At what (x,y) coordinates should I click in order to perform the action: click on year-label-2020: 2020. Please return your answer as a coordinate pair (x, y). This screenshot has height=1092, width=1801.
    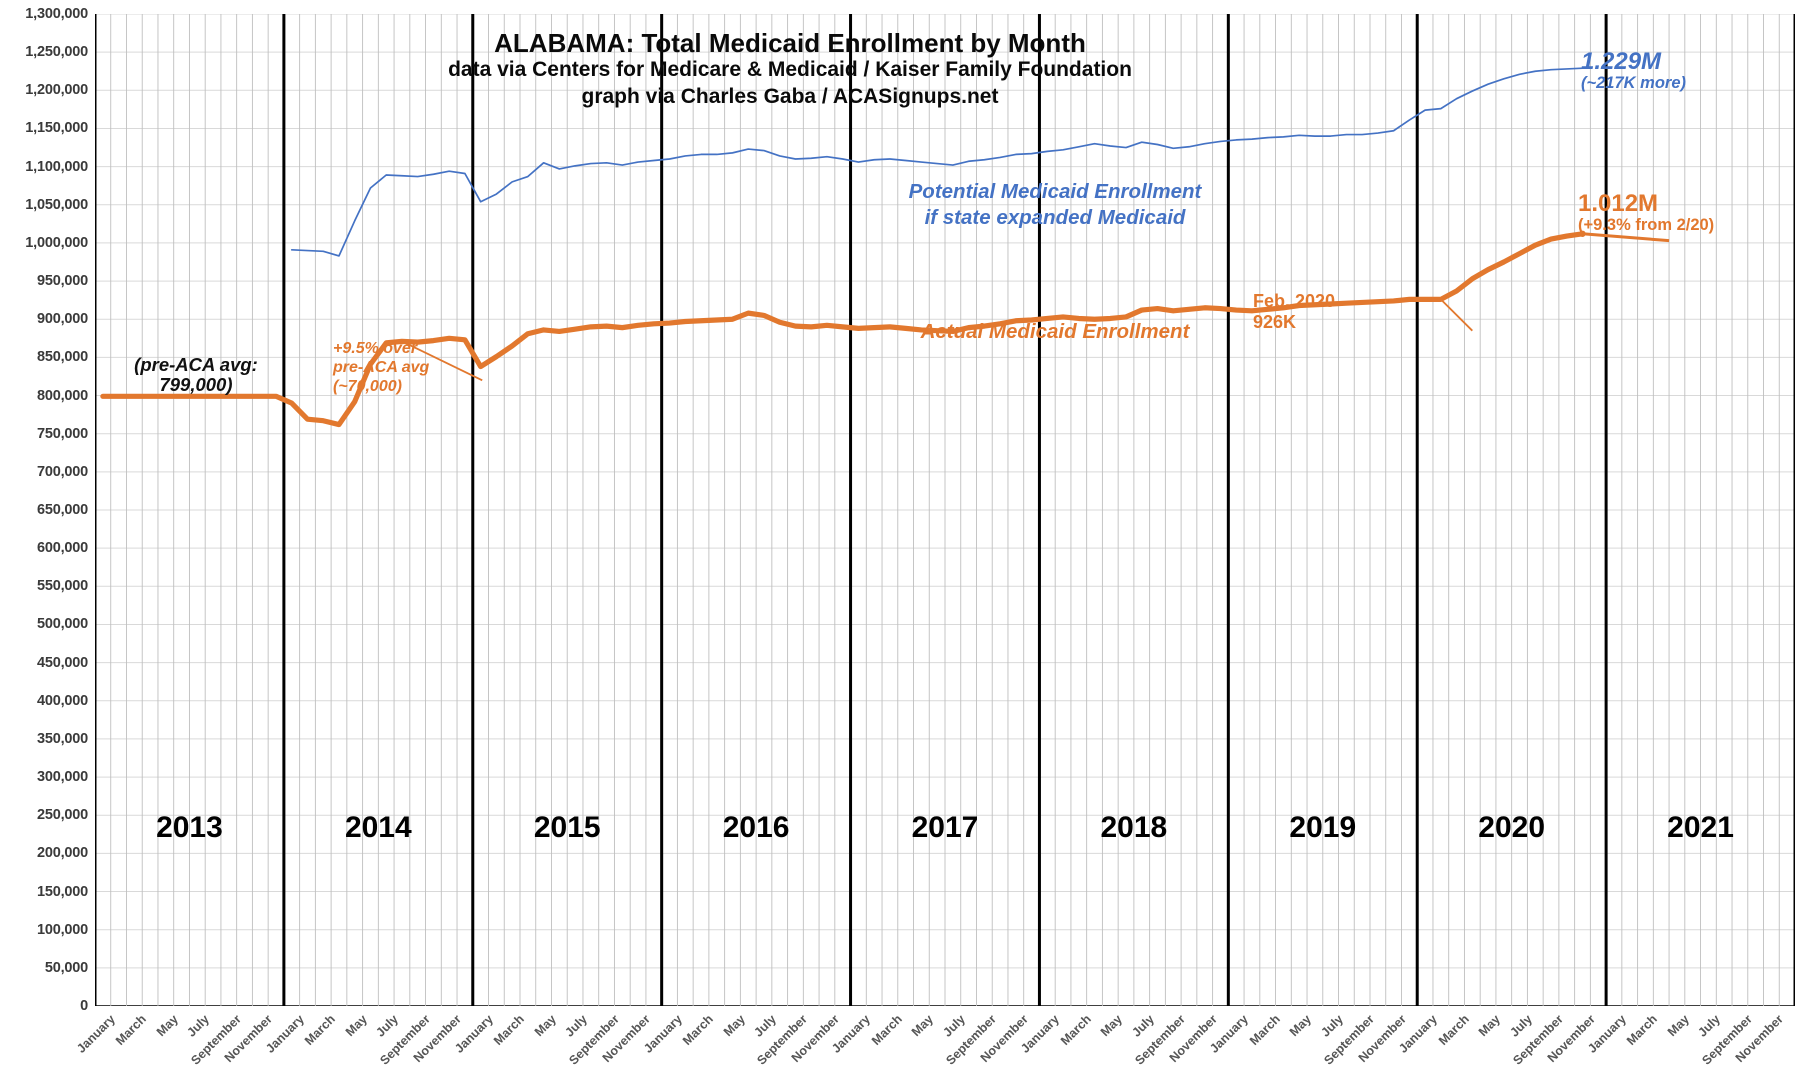
    Looking at the image, I should click on (1512, 827).